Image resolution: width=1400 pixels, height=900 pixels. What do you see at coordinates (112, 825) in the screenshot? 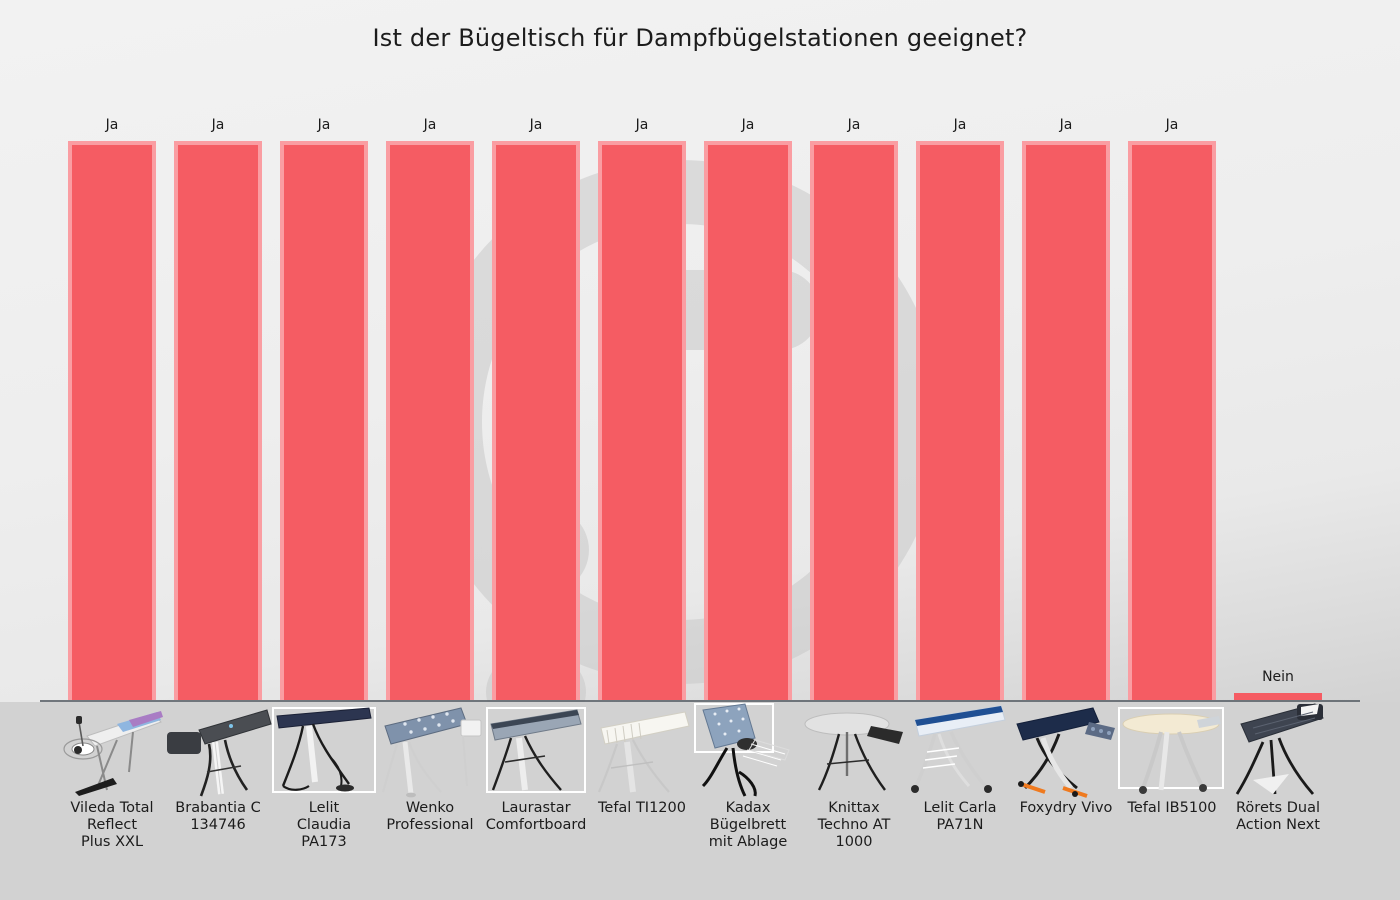
I see `category-label: Vileda Total Reflect Plus XXL` at bounding box center [112, 825].